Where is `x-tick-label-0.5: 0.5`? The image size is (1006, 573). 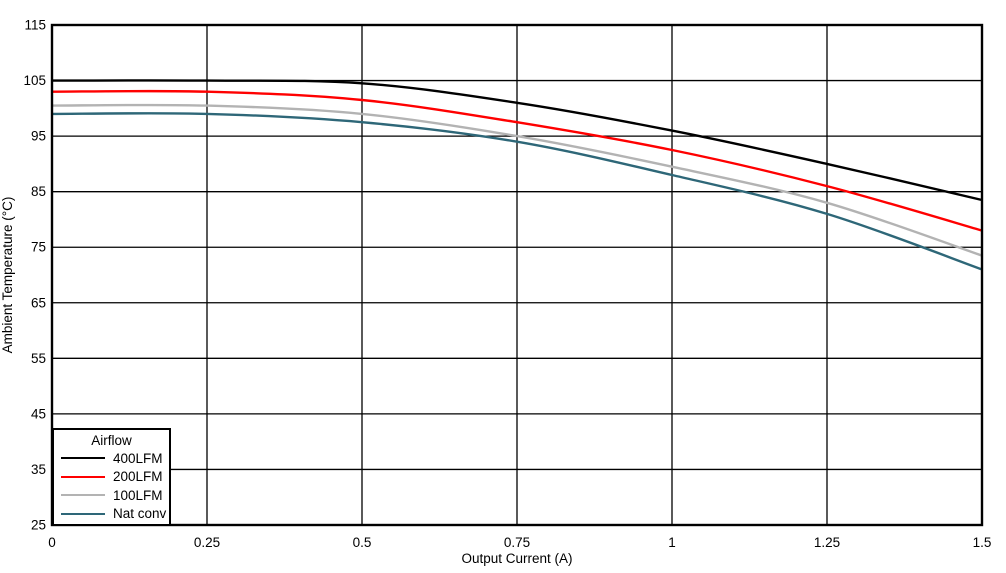
x-tick-label-0.5: 0.5 is located at coordinates (362, 542).